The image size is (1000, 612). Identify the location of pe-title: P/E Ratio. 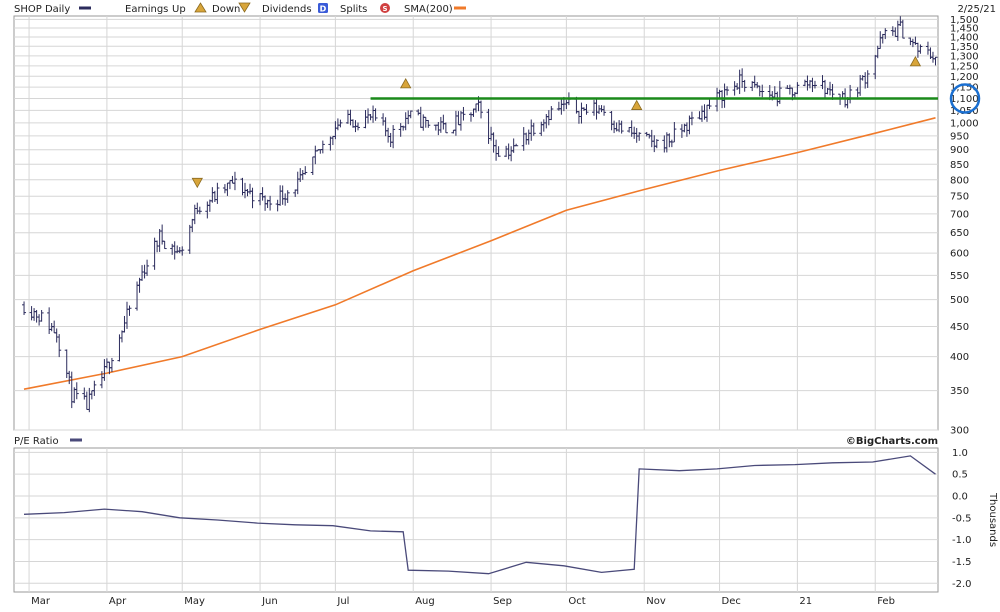
(36, 441).